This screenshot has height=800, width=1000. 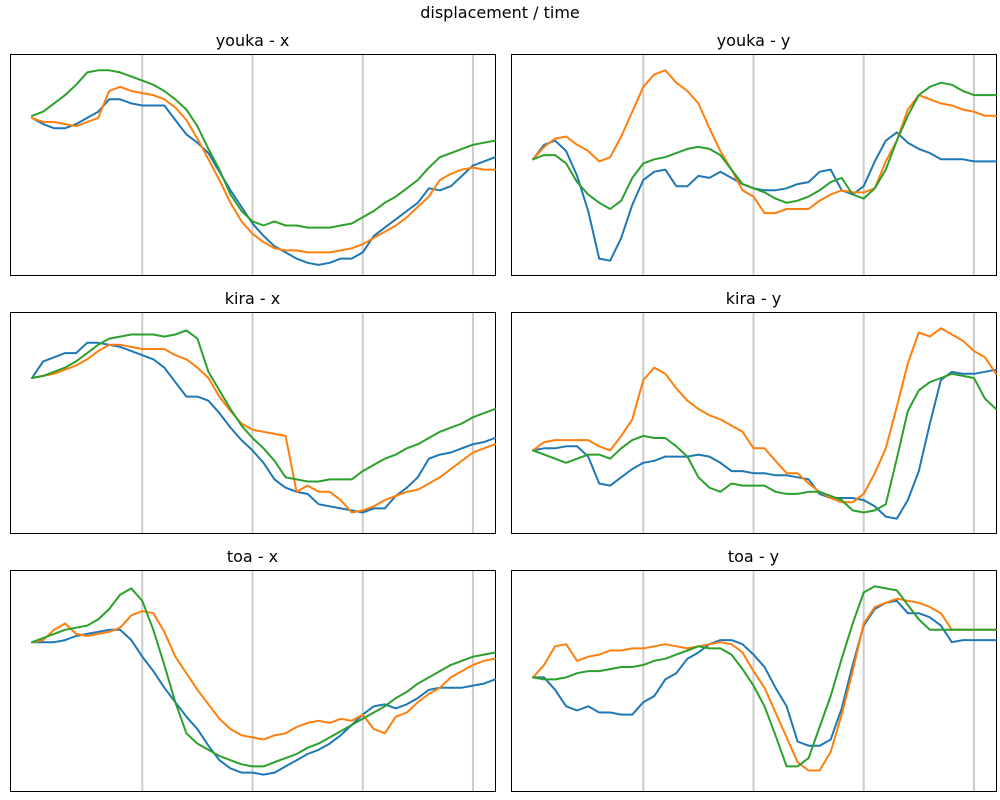 I want to click on panel-title: youka - x, so click(x=253, y=40).